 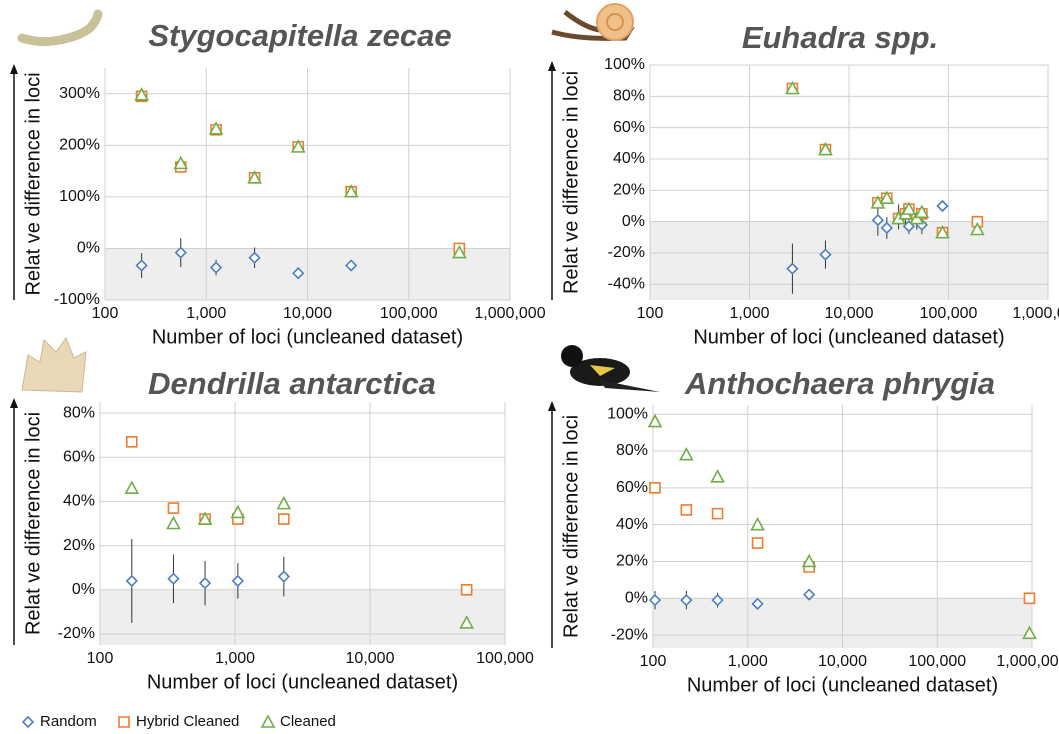 What do you see at coordinates (77, 299) in the screenshot?
I see `y-tick-label: -100%` at bounding box center [77, 299].